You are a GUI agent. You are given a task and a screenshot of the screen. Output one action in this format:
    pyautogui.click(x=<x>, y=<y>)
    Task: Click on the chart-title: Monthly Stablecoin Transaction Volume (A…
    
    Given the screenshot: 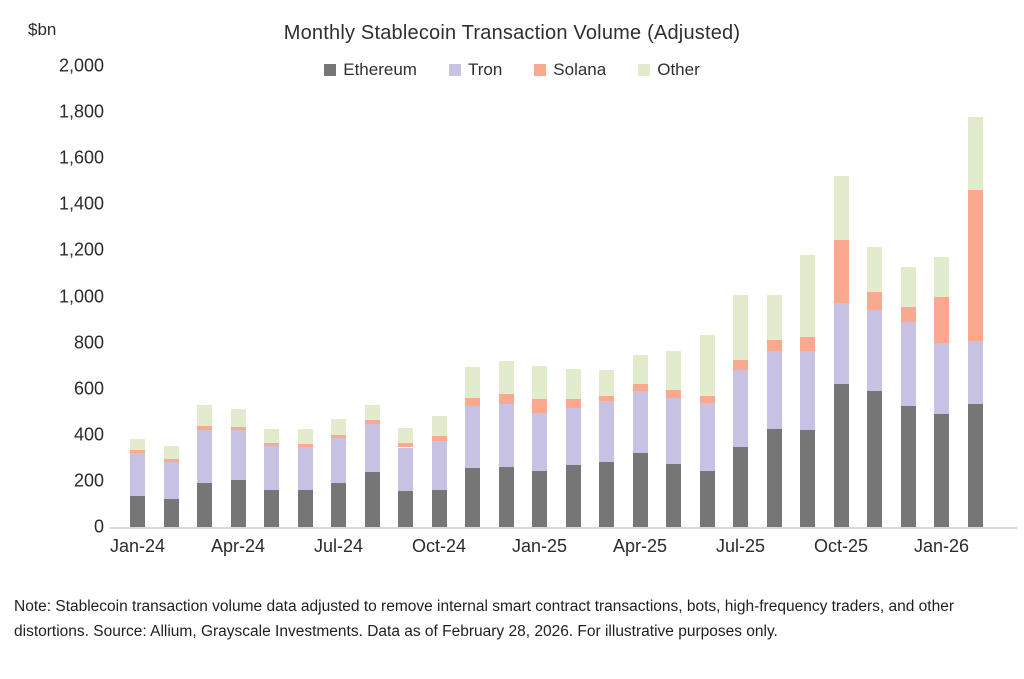 What is the action you would take?
    pyautogui.click(x=512, y=33)
    